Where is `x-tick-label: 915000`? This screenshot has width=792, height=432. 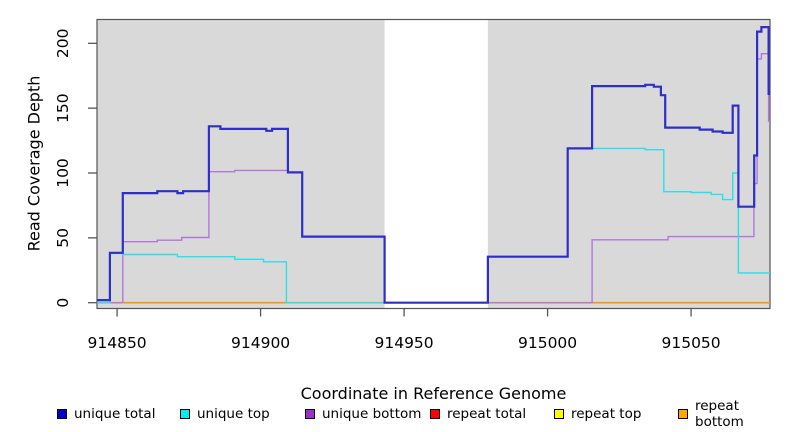 x-tick-label: 915000 is located at coordinates (547, 343).